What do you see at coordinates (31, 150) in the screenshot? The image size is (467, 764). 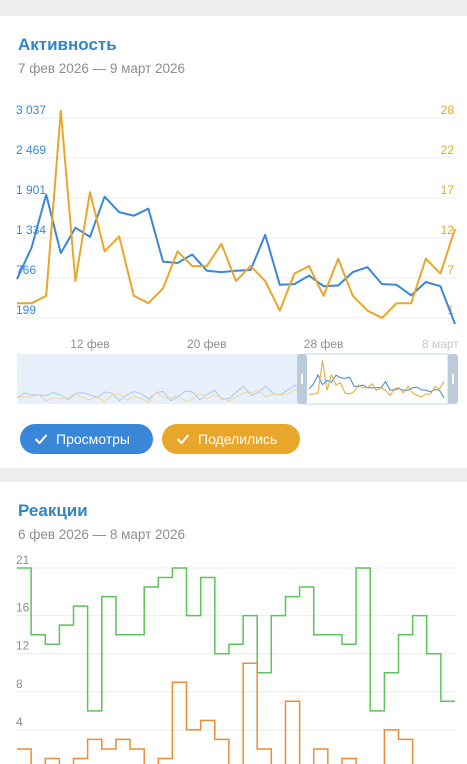 I see `y-left-tick-label: 2 469` at bounding box center [31, 150].